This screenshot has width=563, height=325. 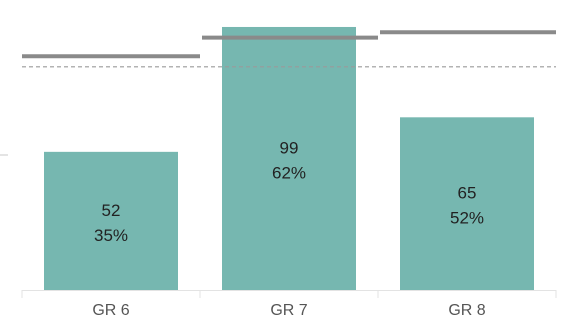 What do you see at coordinates (467, 193) in the screenshot?
I see `bar-value-label: 65` at bounding box center [467, 193].